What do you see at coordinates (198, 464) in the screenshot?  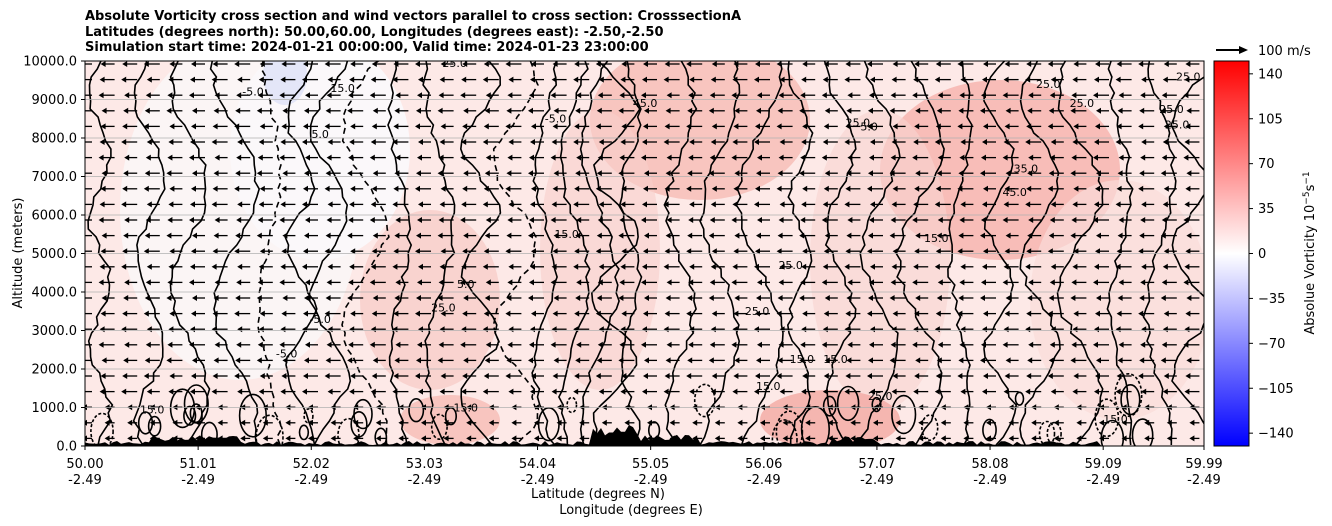 I see `x-tick-lat: 51.01` at bounding box center [198, 464].